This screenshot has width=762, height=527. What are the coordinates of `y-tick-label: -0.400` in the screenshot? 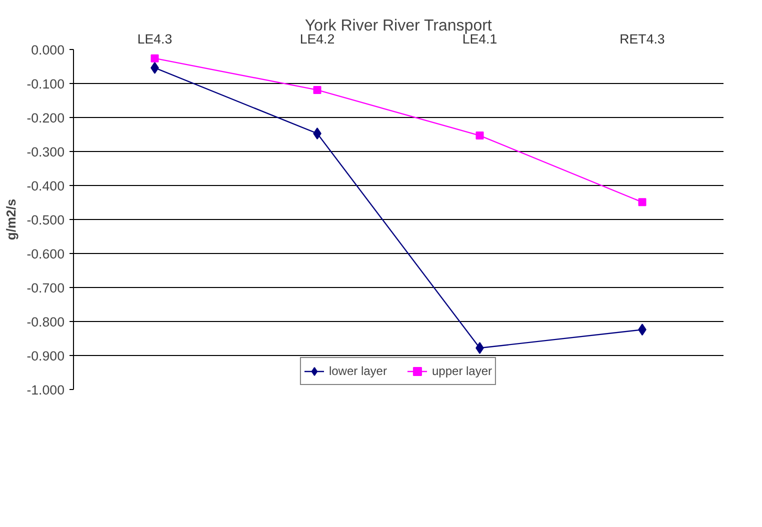 It's located at (45, 186).